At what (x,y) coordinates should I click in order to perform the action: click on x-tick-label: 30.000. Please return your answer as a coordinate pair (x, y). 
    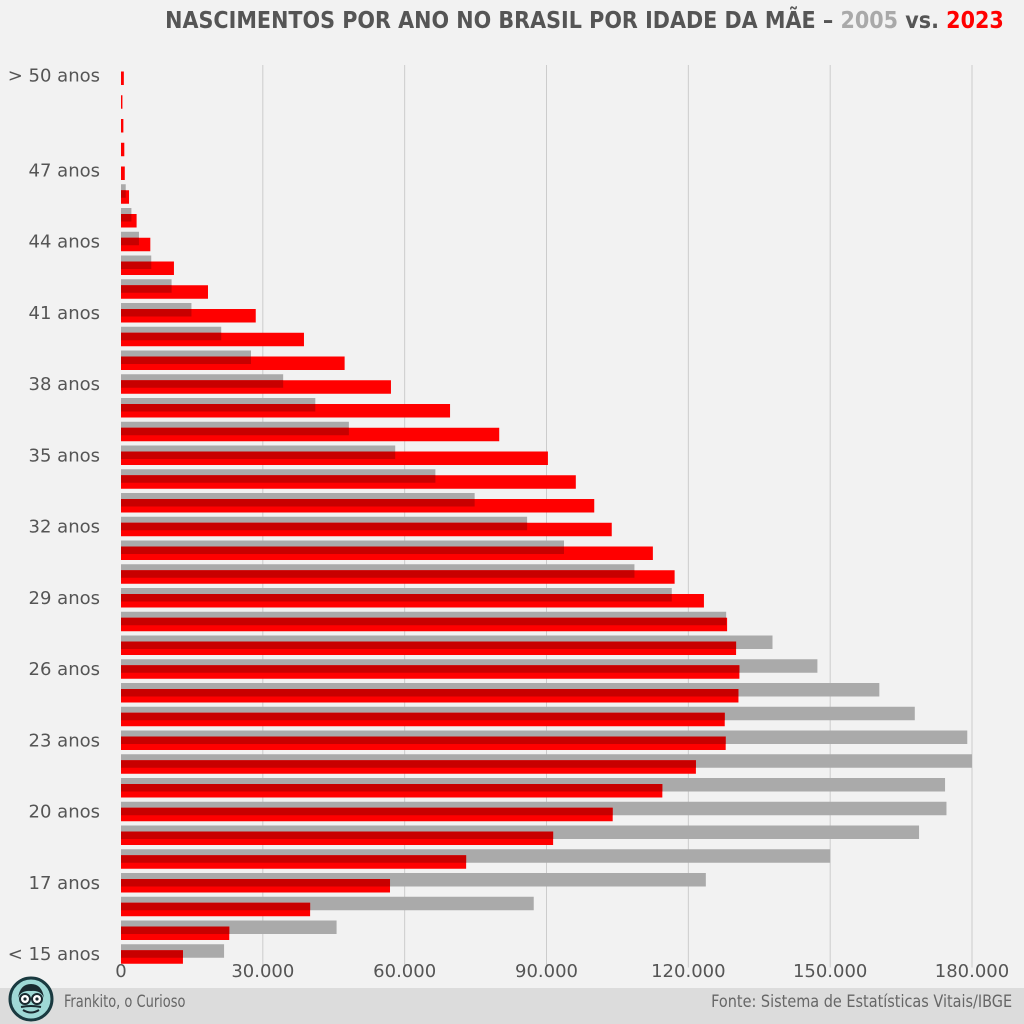
    Looking at the image, I should click on (262, 971).